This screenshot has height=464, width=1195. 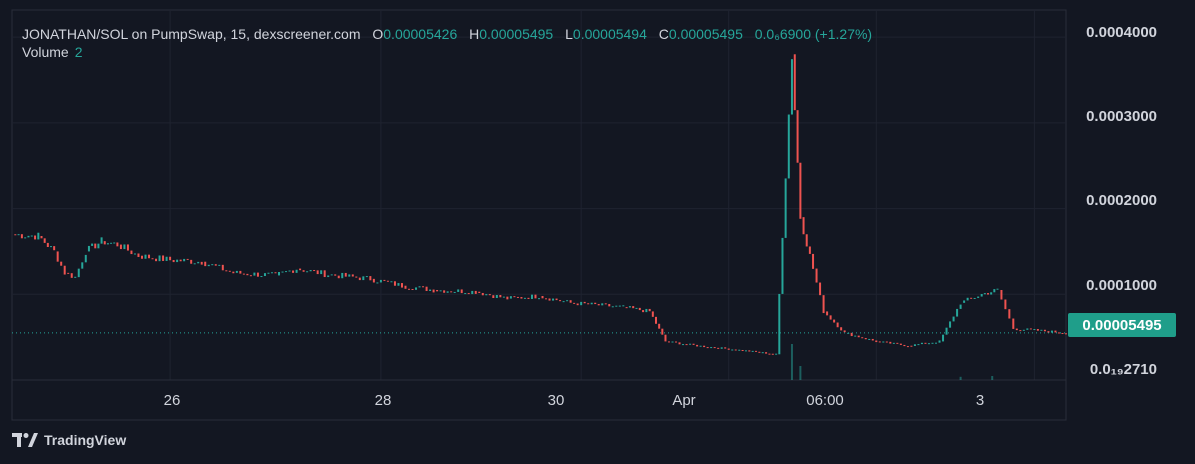 I want to click on tradingview-logo-icon, so click(x=25, y=440).